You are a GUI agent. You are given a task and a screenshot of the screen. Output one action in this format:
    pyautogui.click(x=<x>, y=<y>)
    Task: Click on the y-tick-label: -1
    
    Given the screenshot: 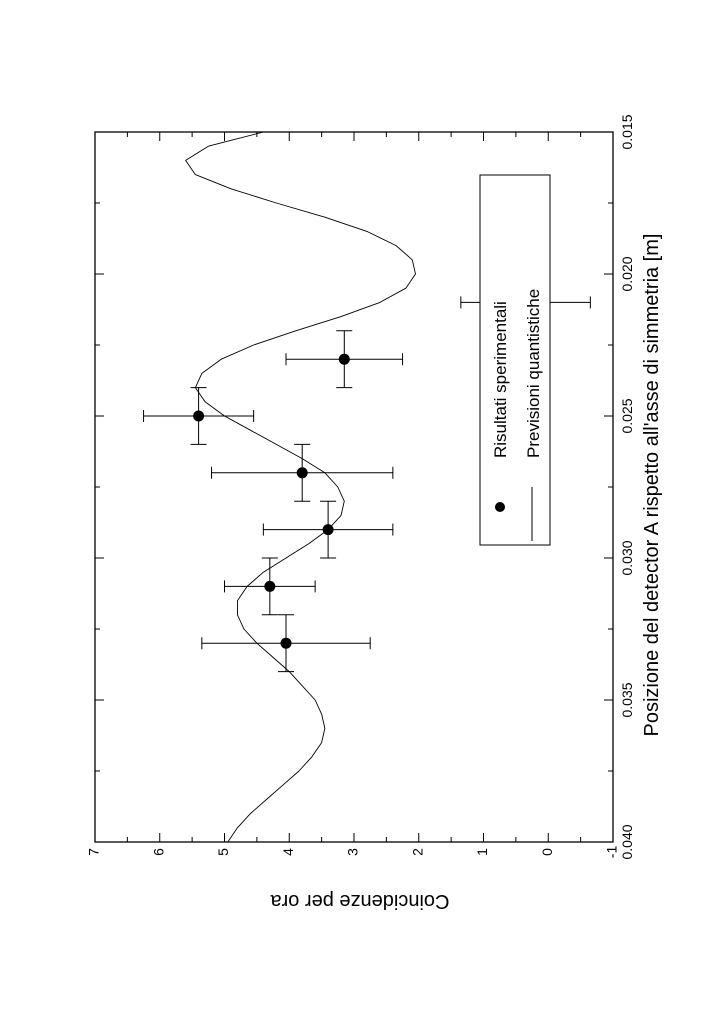 What is the action you would take?
    pyautogui.click(x=612, y=852)
    